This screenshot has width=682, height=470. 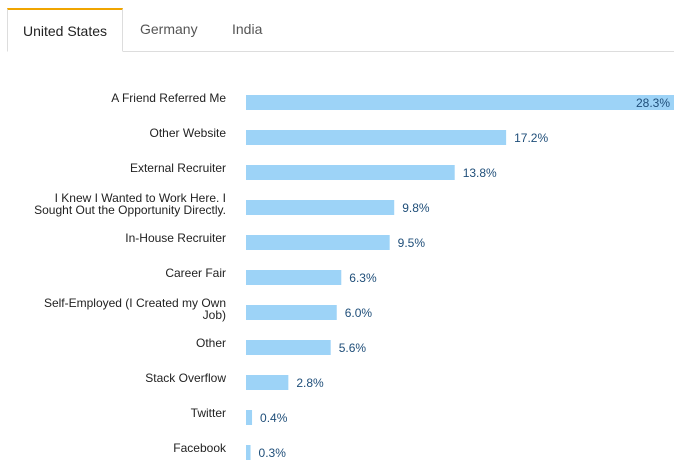 I want to click on bar-row: 9.5% In-House Recruiter, so click(x=275, y=240).